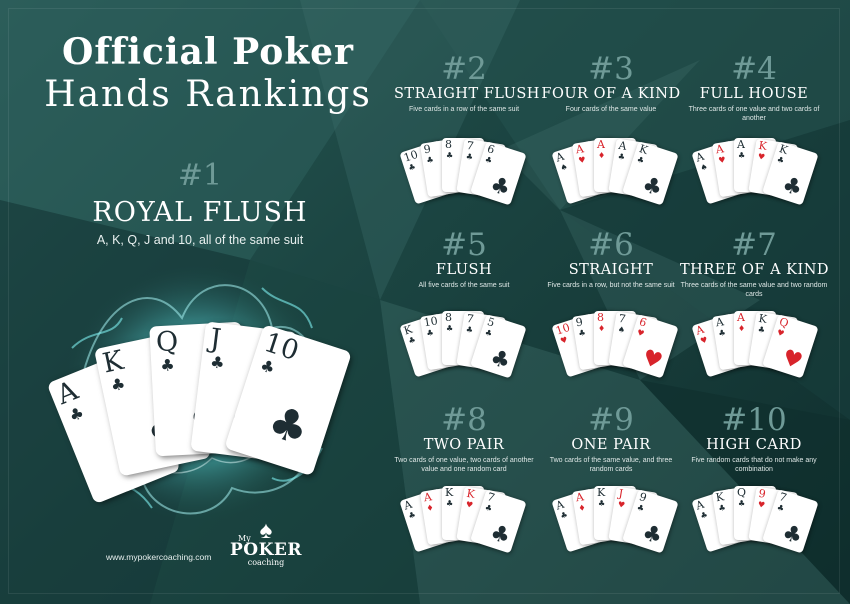 The width and height of the screenshot is (850, 604). What do you see at coordinates (754, 94) in the screenshot?
I see `hand-name: FULL HOUSE` at bounding box center [754, 94].